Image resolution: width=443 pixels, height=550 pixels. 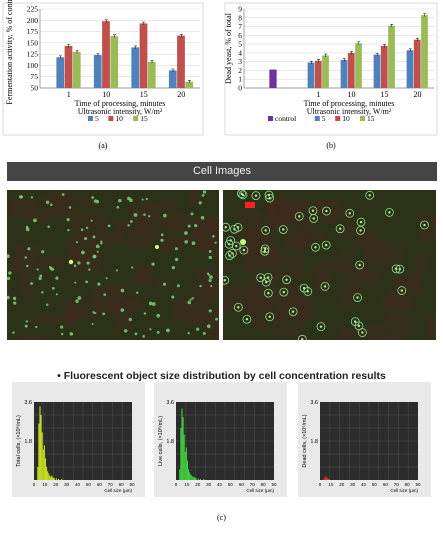 I want to click on x-tick-label: 70, so click(x=397, y=484).